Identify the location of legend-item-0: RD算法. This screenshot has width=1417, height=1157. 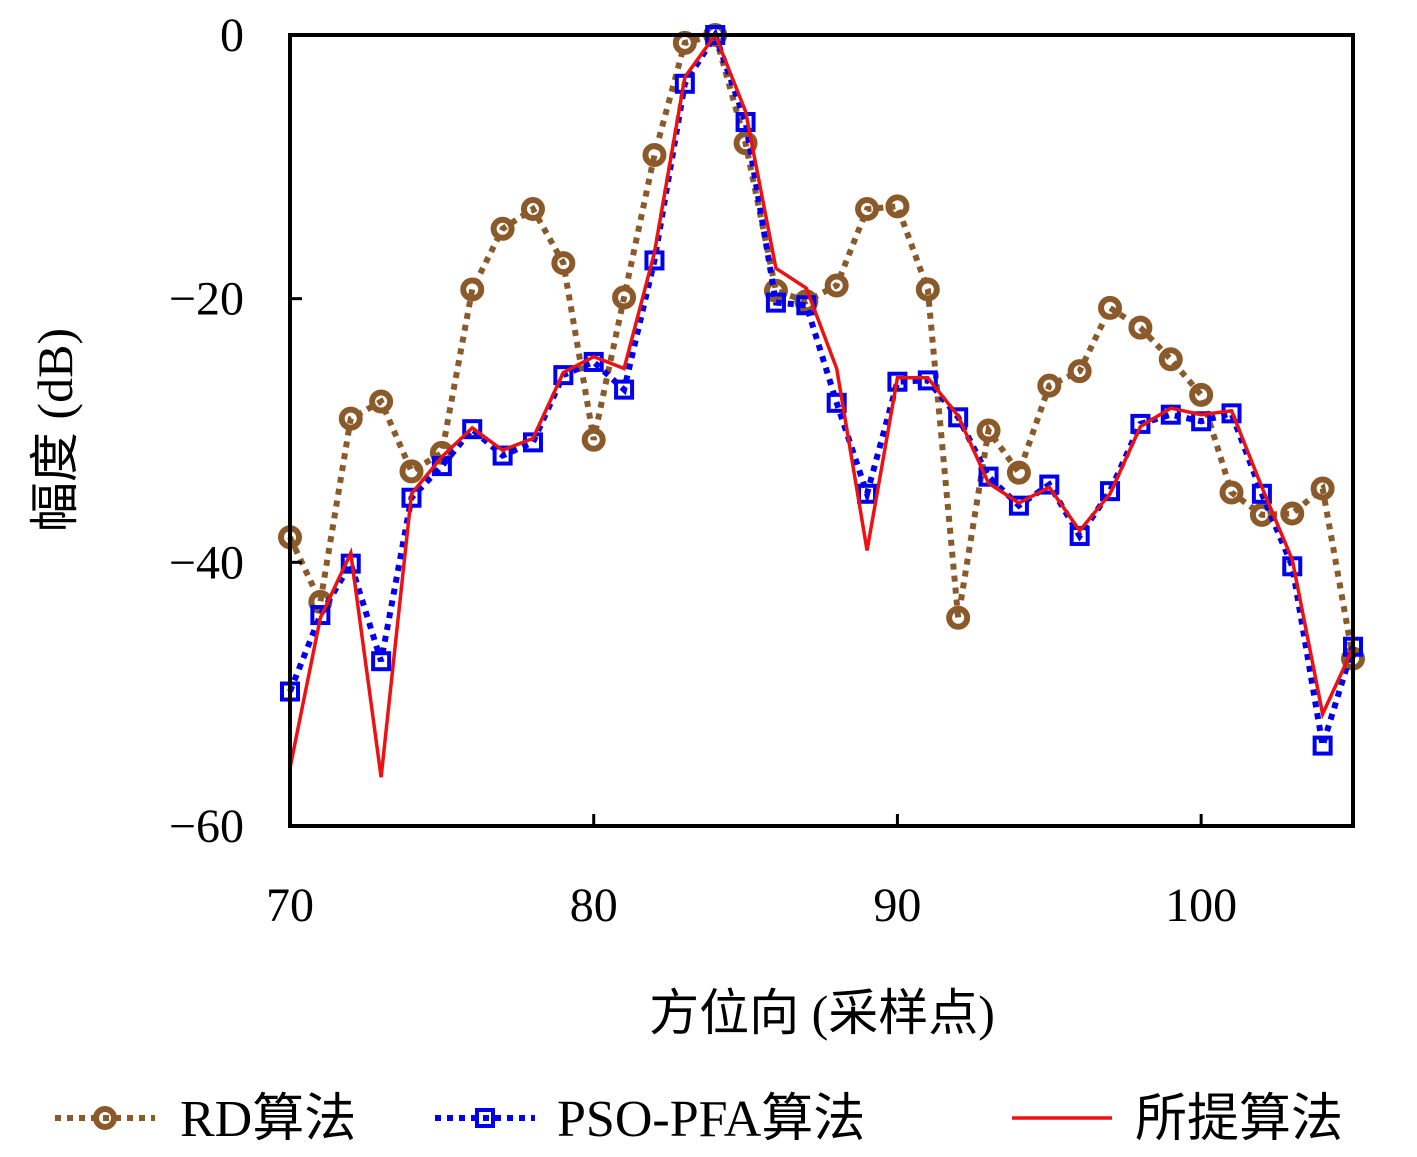
(205, 1119).